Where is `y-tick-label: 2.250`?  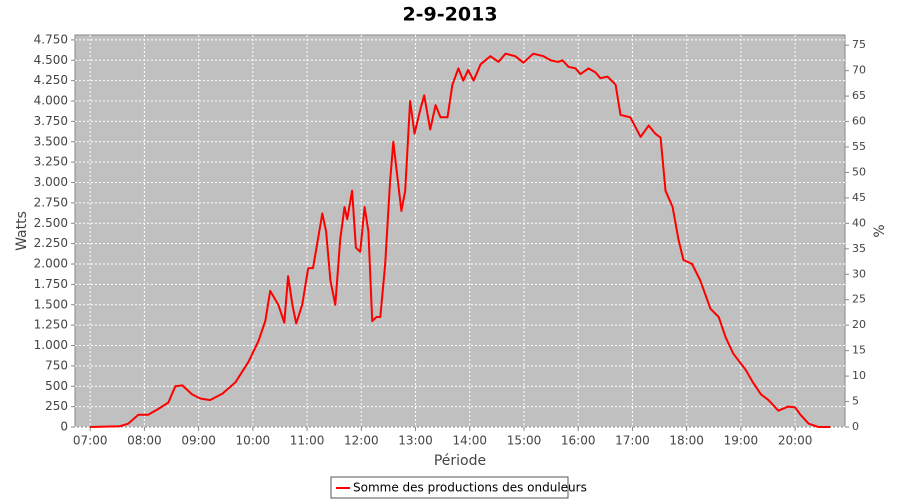
y-tick-label: 2.250 is located at coordinates (51, 243).